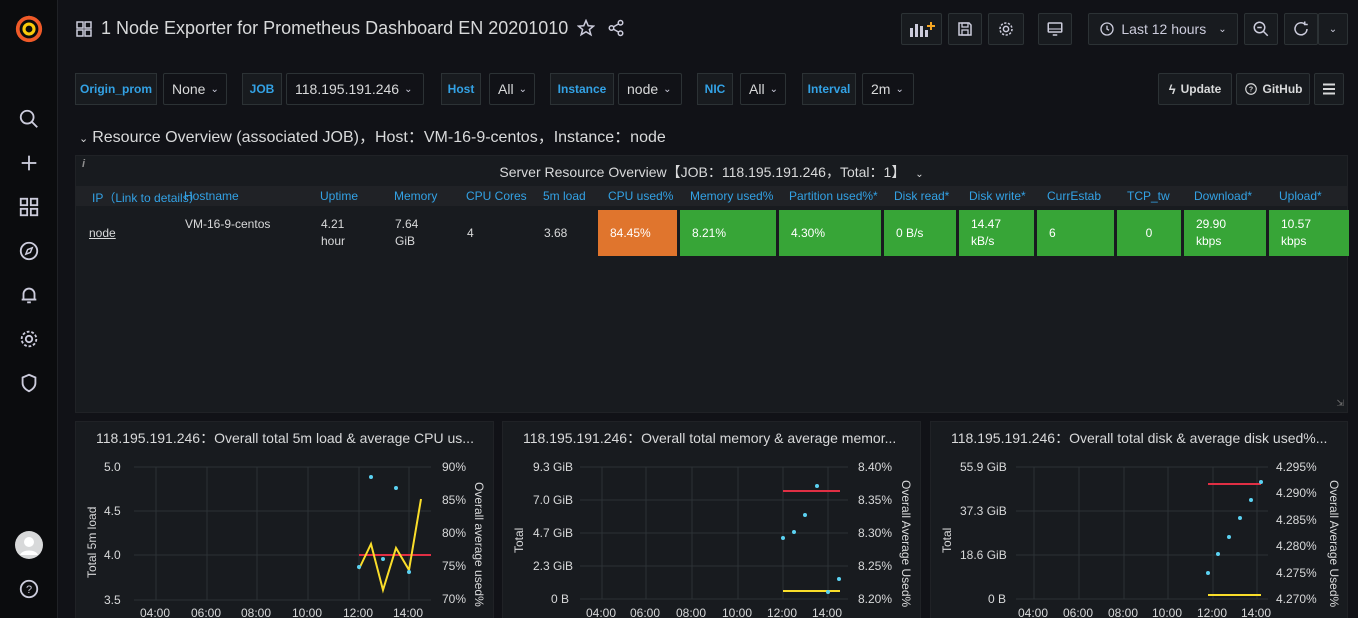 Image resolution: width=1358 pixels, height=618 pixels. Describe the element at coordinates (29, 119) in the screenshot. I see `search-icon` at that location.